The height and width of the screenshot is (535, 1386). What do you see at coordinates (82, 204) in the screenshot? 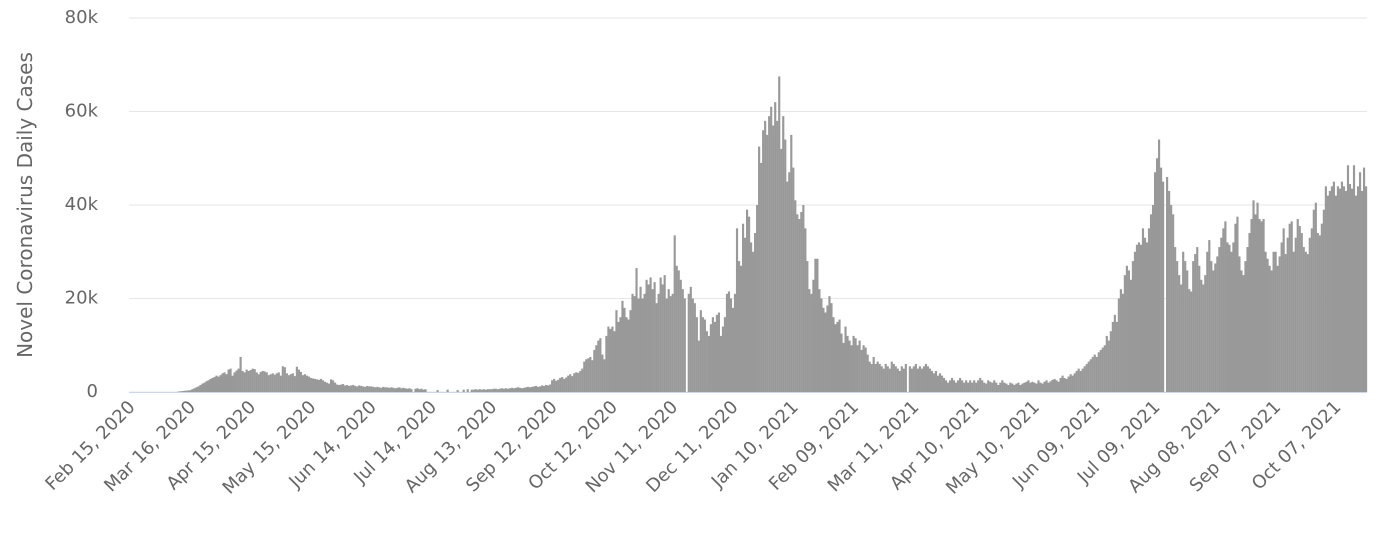
I see `y-tick-label: 40k` at bounding box center [82, 204].